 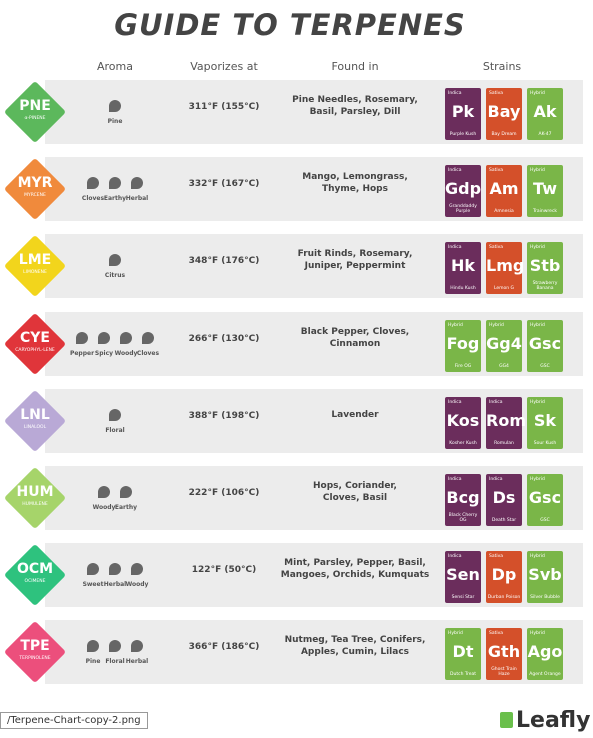 I want to click on badge-code: MYR, so click(x=35, y=183).